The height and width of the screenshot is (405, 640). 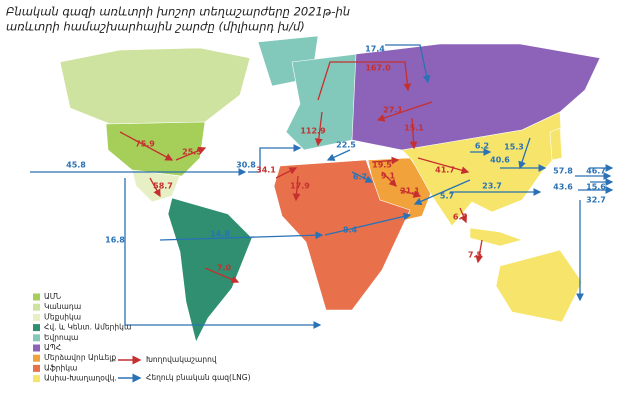 I want to click on flow-label: 6.2, so click(x=482, y=146).